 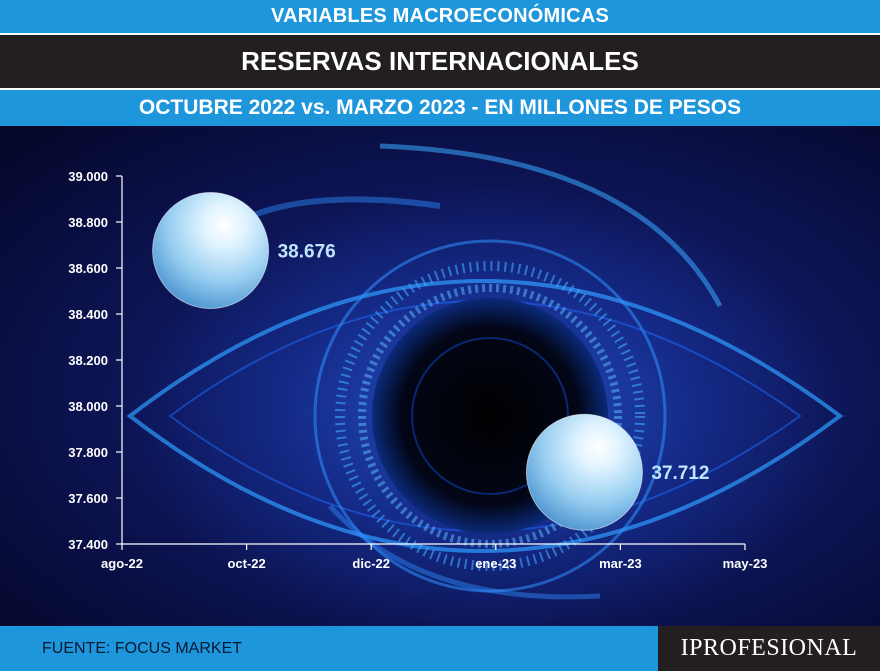 What do you see at coordinates (769, 648) in the screenshot?
I see `brand-logo: IPROFESIONAL` at bounding box center [769, 648].